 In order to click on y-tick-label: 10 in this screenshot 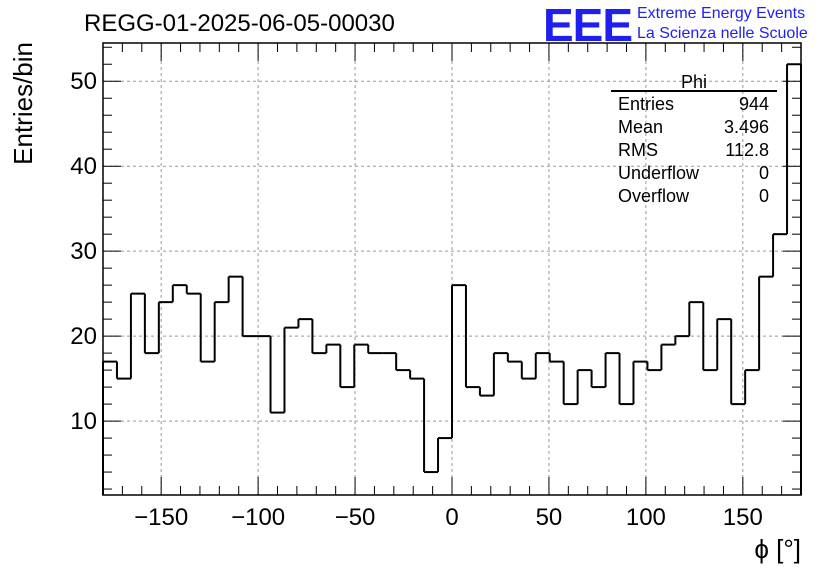, I will do `click(83, 421)`.